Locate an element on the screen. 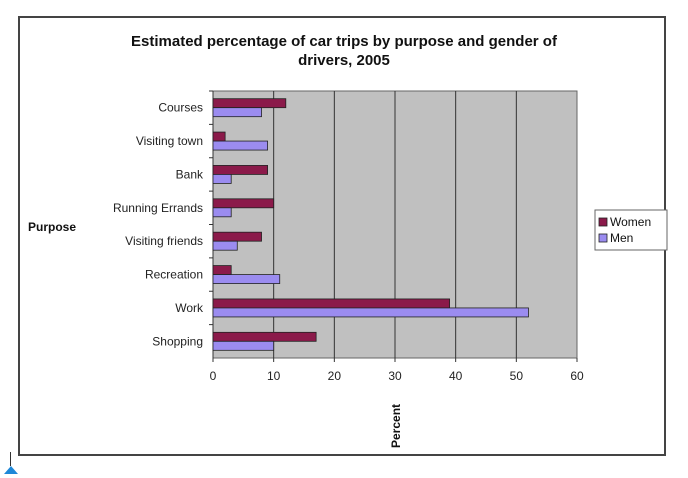 This screenshot has width=688, height=478. text-cursor is located at coordinates (10, 459).